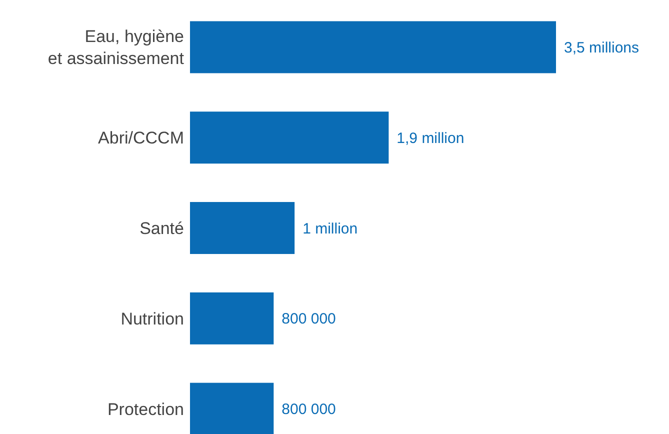 Image resolution: width=669 pixels, height=434 pixels. What do you see at coordinates (152, 318) in the screenshot?
I see `y-tick-label: Nutrition` at bounding box center [152, 318].